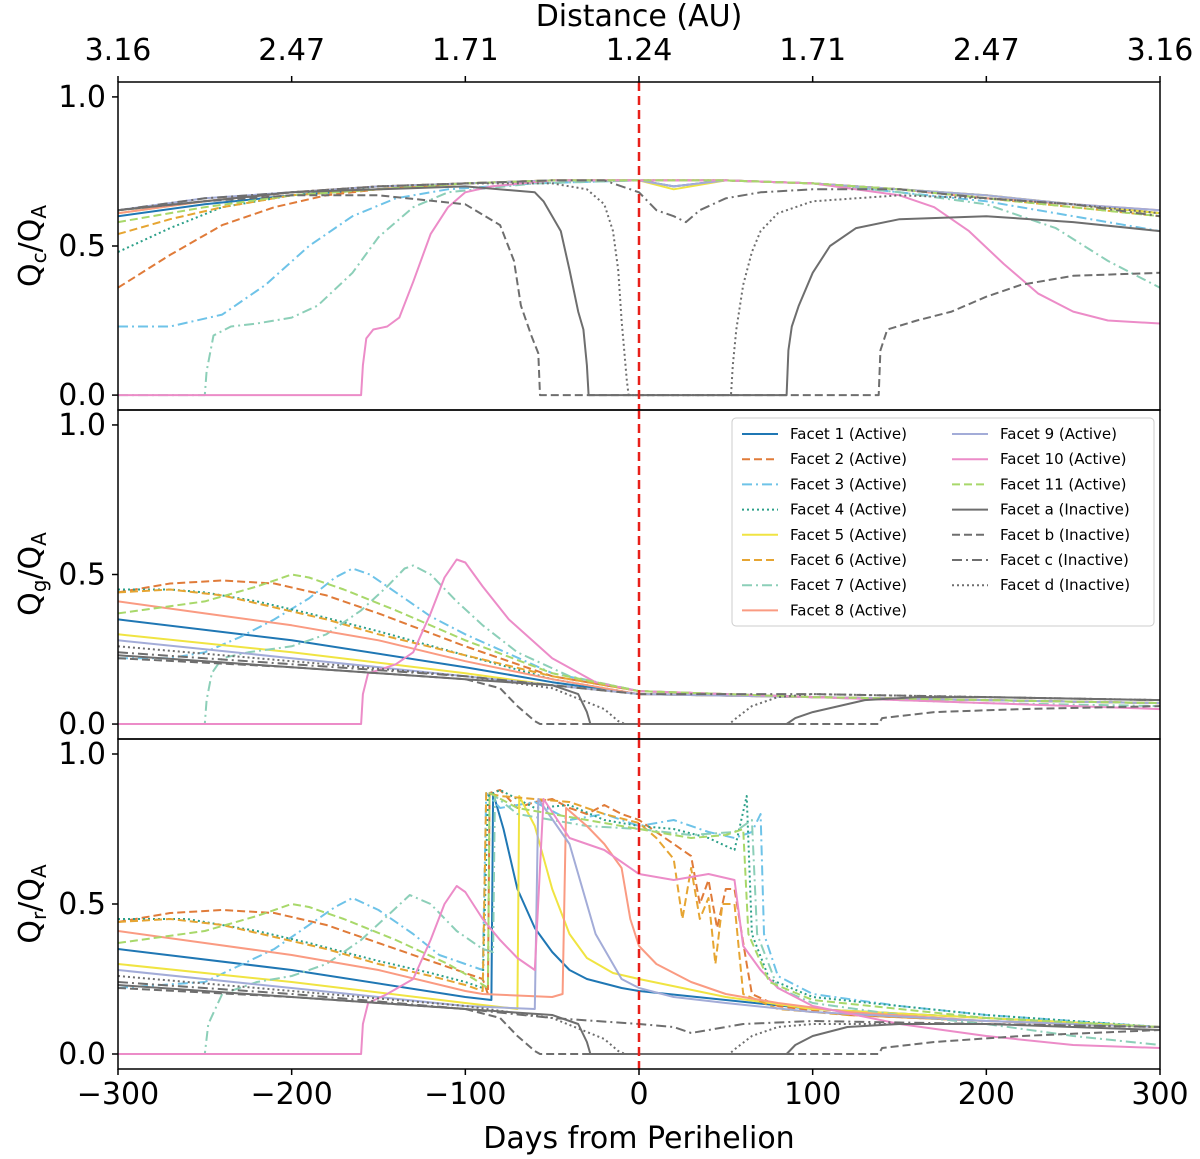 Image resolution: width=1200 pixels, height=1159 pixels. I want to click on legend-label-13: Facet b (Inactive), so click(1065, 535).